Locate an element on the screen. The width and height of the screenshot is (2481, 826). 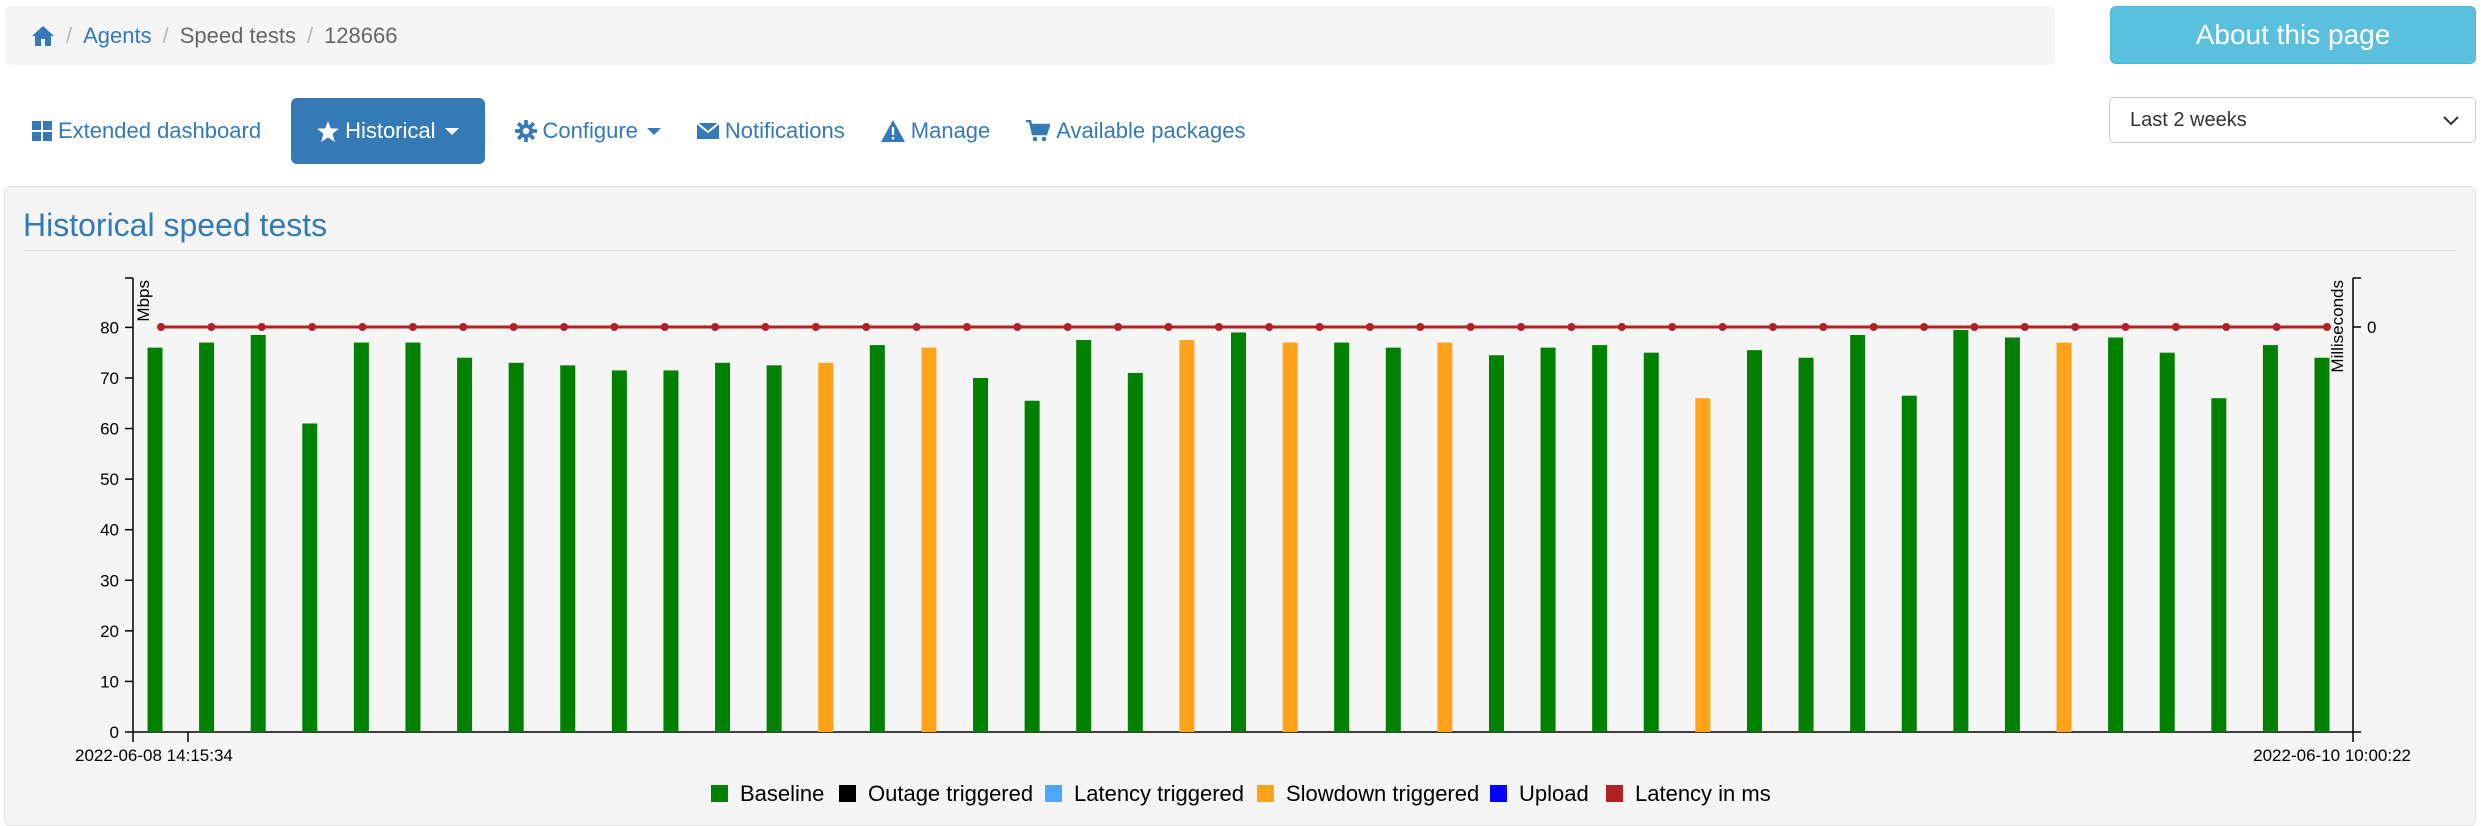
y2-tick-label: 0 is located at coordinates (2371, 327).